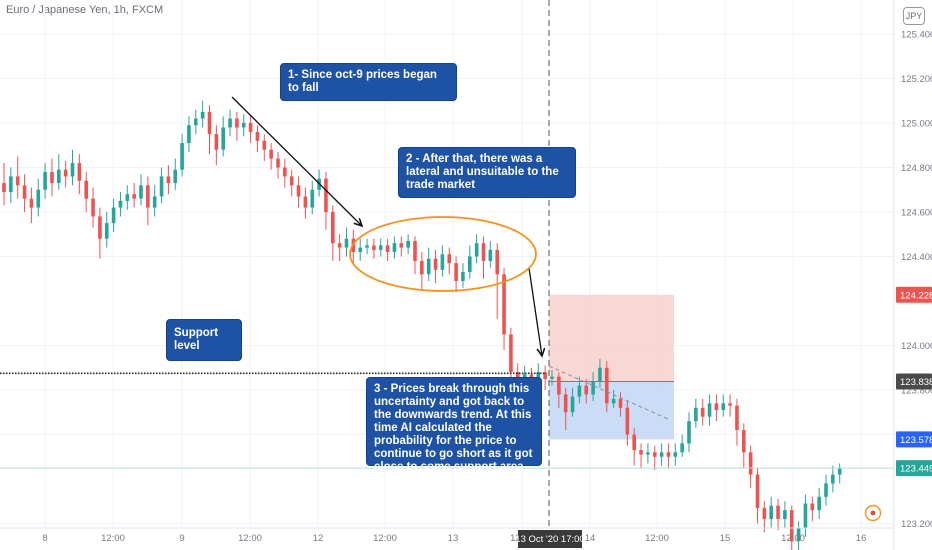 This screenshot has width=932, height=550. What do you see at coordinates (914, 439) in the screenshot?
I see `price-label-bg` at bounding box center [914, 439].